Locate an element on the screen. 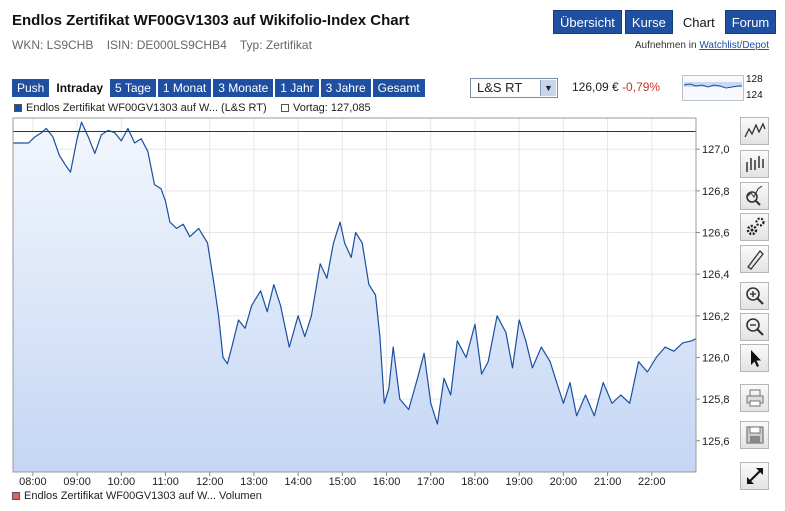  print-button is located at coordinates (754, 398).